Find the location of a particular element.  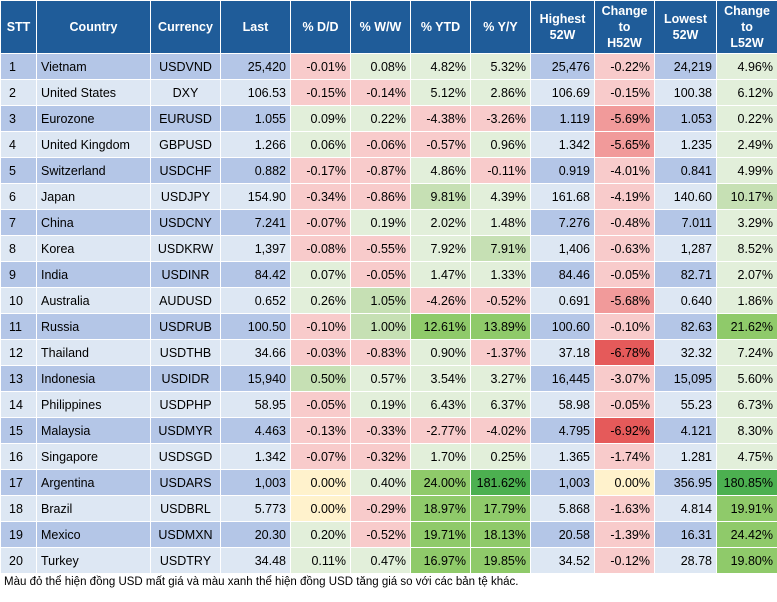

table-cell: 84.46 is located at coordinates (562, 274).